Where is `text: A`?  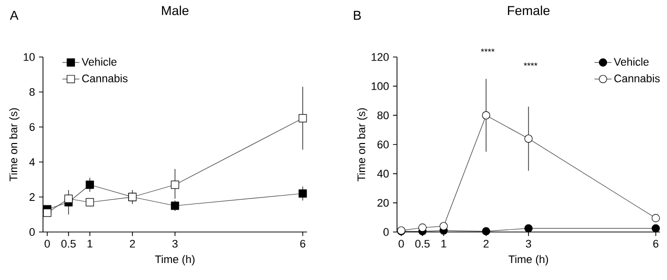 text: A is located at coordinates (14, 15).